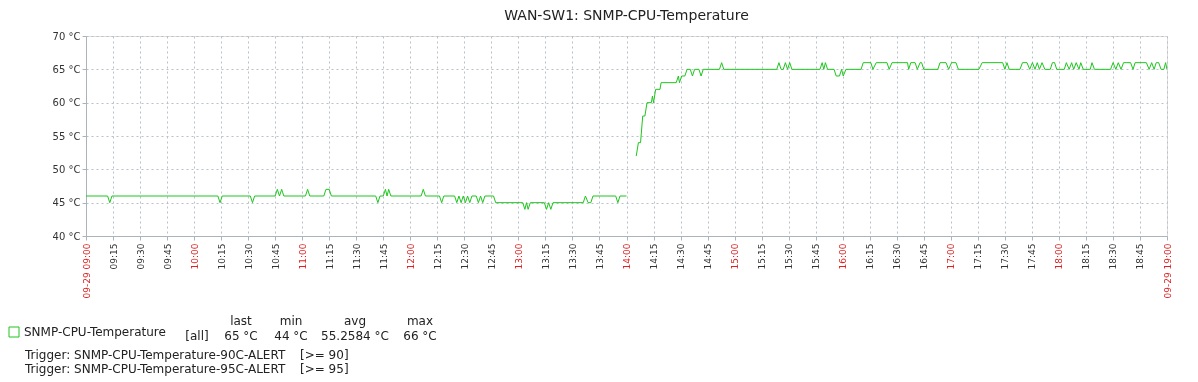 This screenshot has width=1198, height=382. I want to click on text: last, so click(241, 321).